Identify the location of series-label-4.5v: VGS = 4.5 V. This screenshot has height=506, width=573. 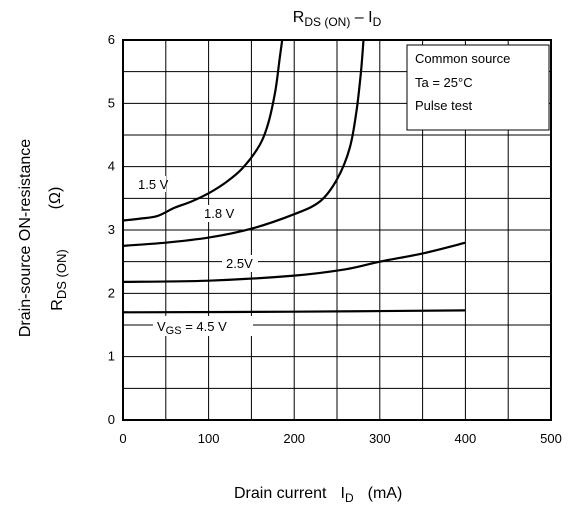
(192, 328).